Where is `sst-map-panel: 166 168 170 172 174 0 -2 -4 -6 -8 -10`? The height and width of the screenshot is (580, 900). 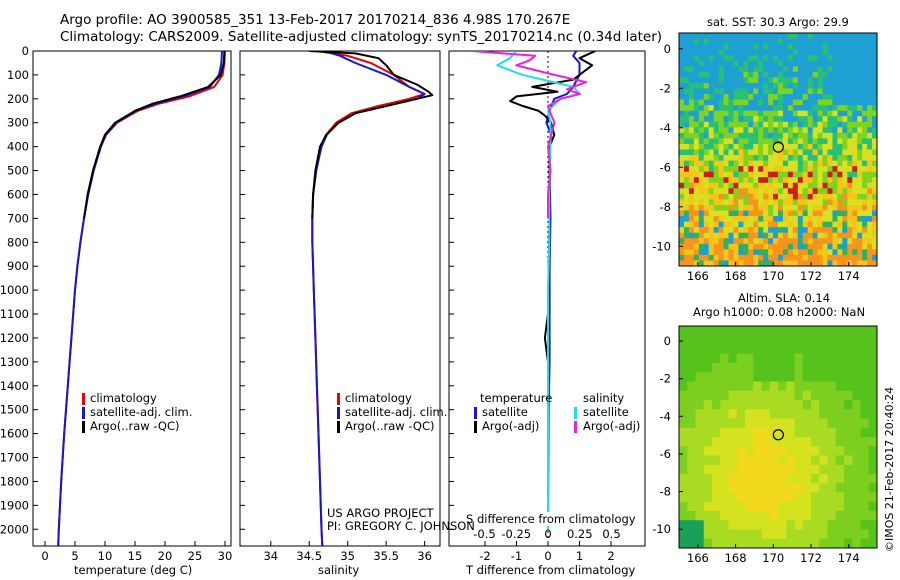 sst-map-panel: 166 168 170 172 174 0 -2 -4 -6 -8 -10 is located at coordinates (765, 157).